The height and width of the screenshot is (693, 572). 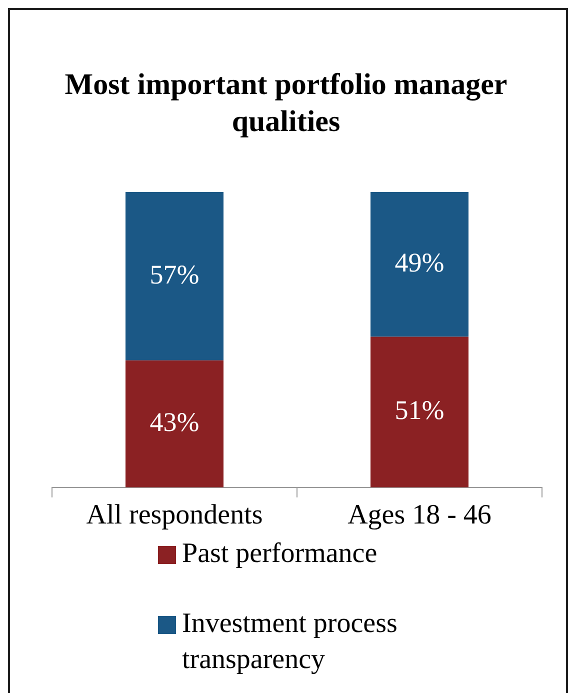 What do you see at coordinates (420, 515) in the screenshot?
I see `x-tick-label: Ages 18 - 46` at bounding box center [420, 515].